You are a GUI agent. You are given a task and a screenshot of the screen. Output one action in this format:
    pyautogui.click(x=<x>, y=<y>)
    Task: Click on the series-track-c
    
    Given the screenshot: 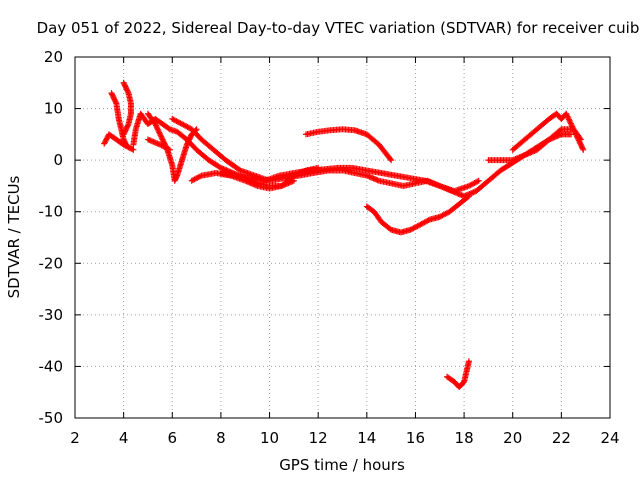 What is the action you would take?
    pyautogui.click(x=127, y=108)
    